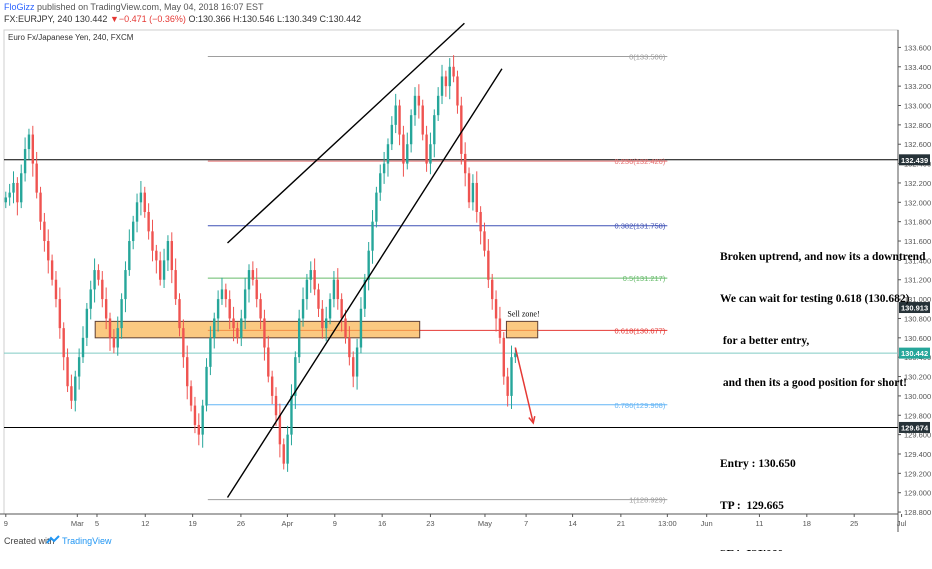 This screenshot has height=569, width=932. I want to click on y-tick-label: 129.000, so click(917, 493).